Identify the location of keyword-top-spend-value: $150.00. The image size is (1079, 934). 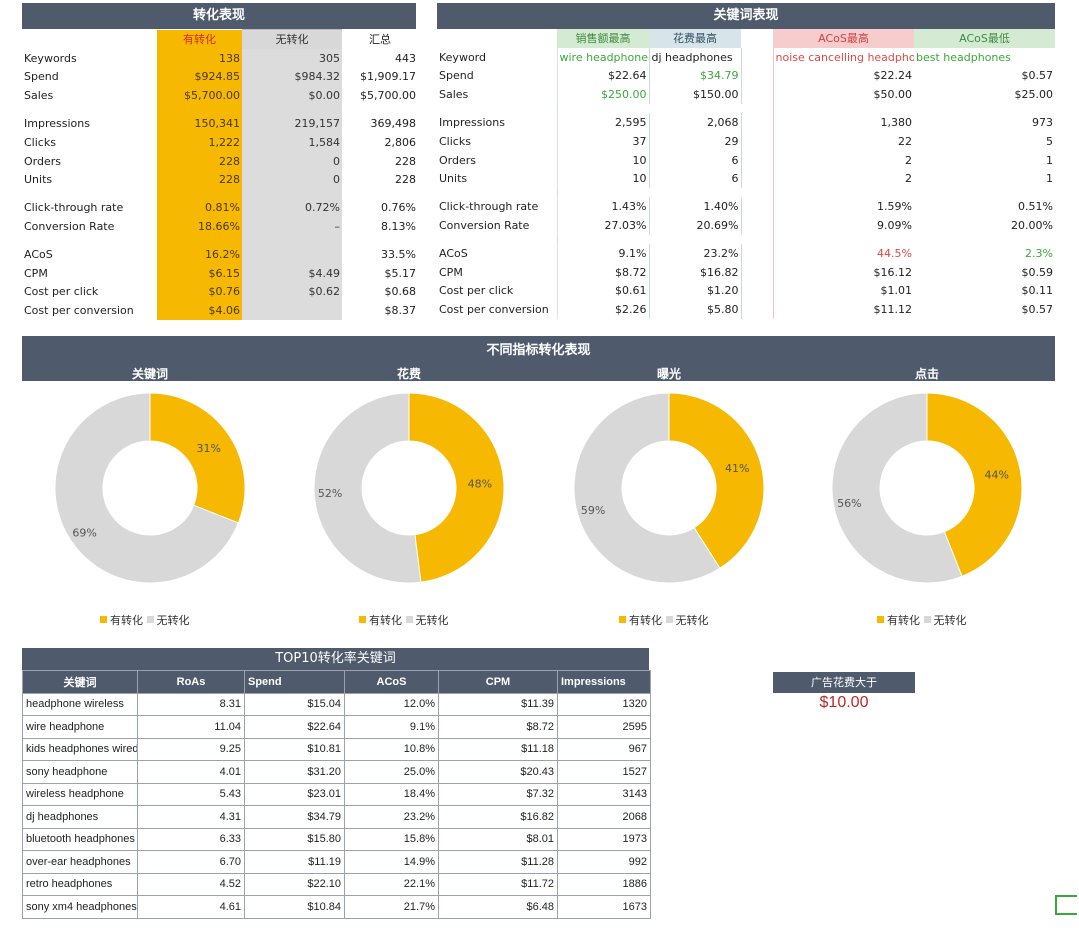
(695, 95).